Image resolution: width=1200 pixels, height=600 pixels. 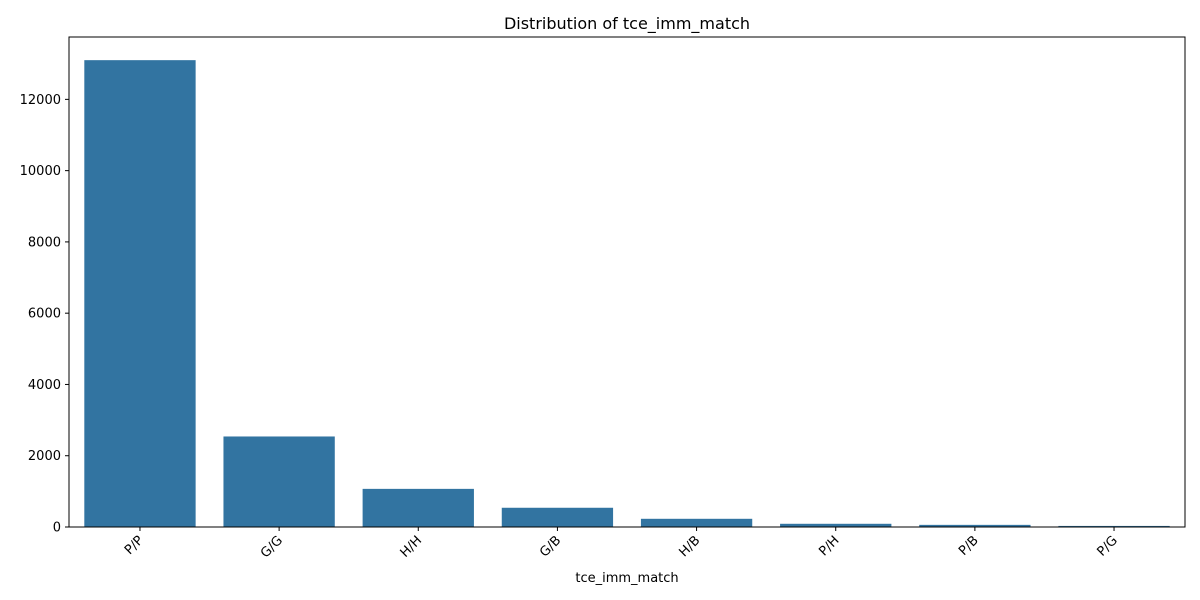 What do you see at coordinates (418, 507) in the screenshot?
I see `bar-h-h` at bounding box center [418, 507].